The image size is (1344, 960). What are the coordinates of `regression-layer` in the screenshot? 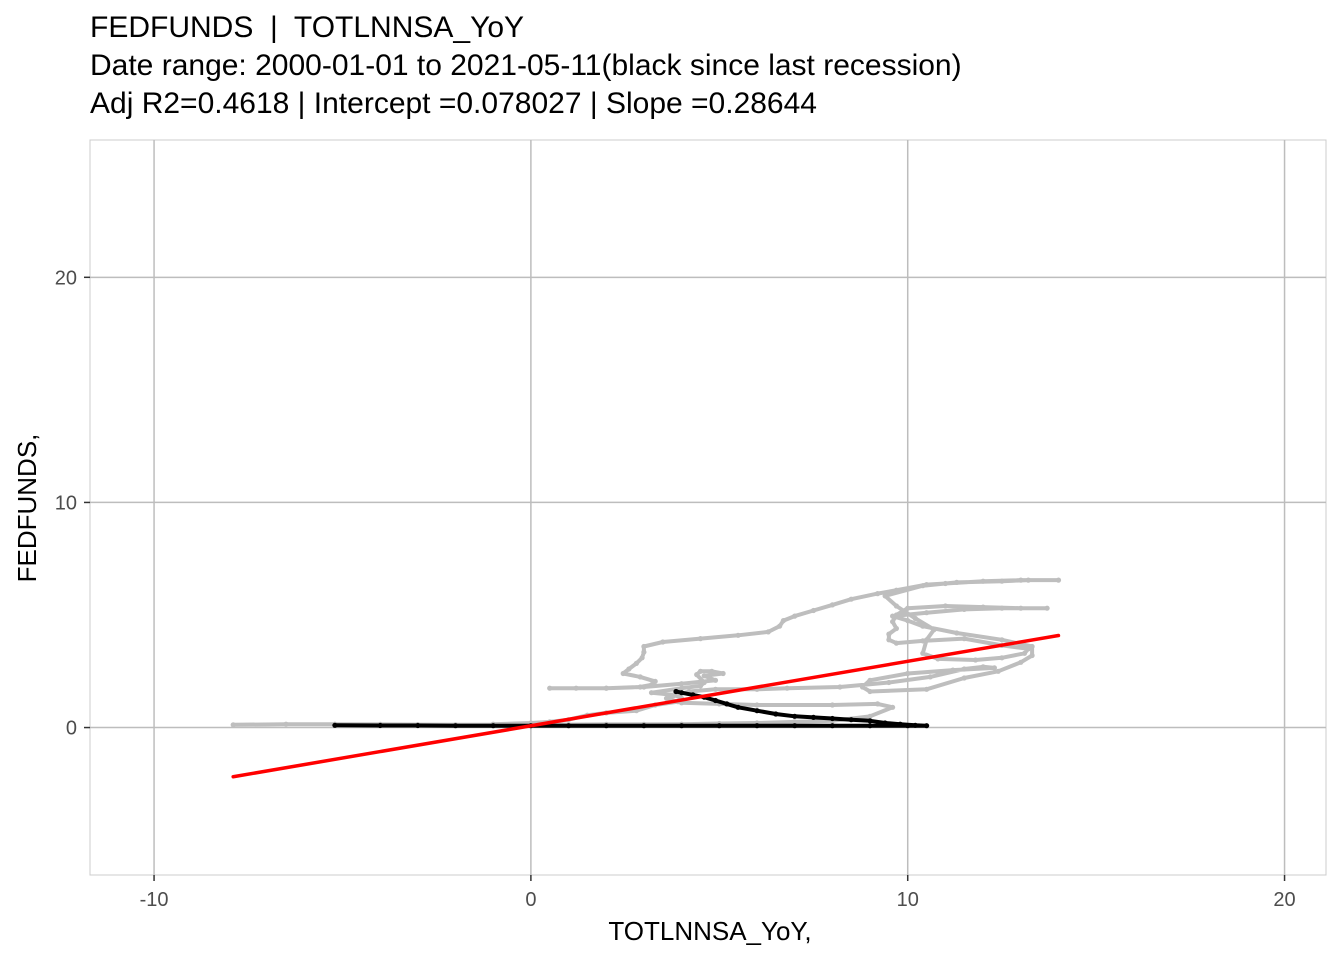 It's located at (646, 706).